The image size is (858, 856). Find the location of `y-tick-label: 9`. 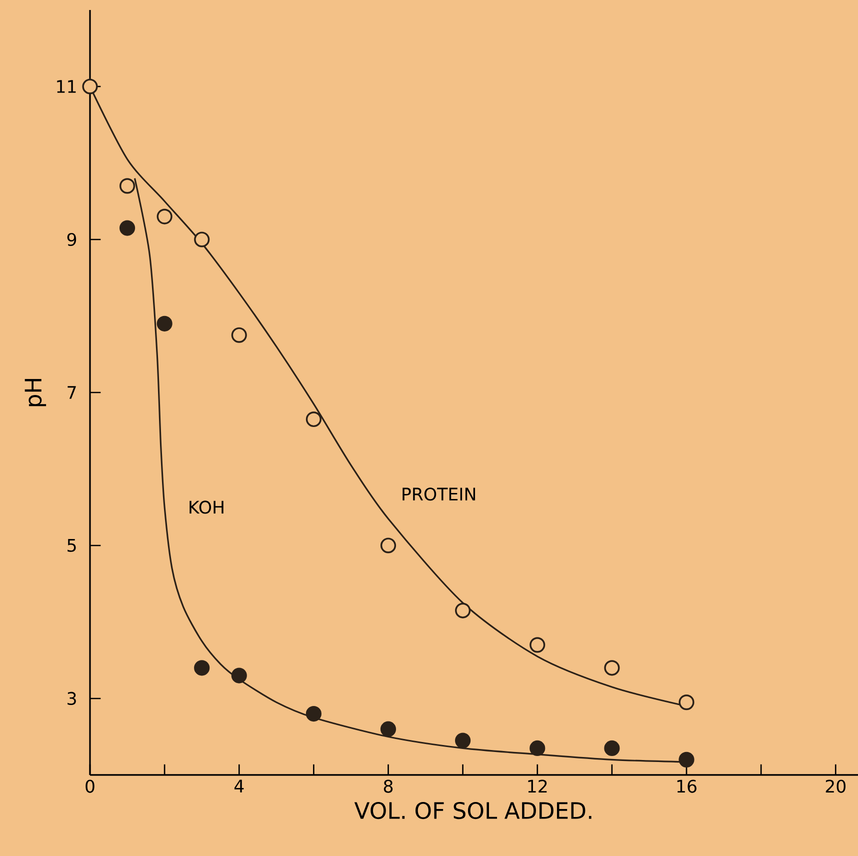

y-tick-label: 9 is located at coordinates (71, 239).